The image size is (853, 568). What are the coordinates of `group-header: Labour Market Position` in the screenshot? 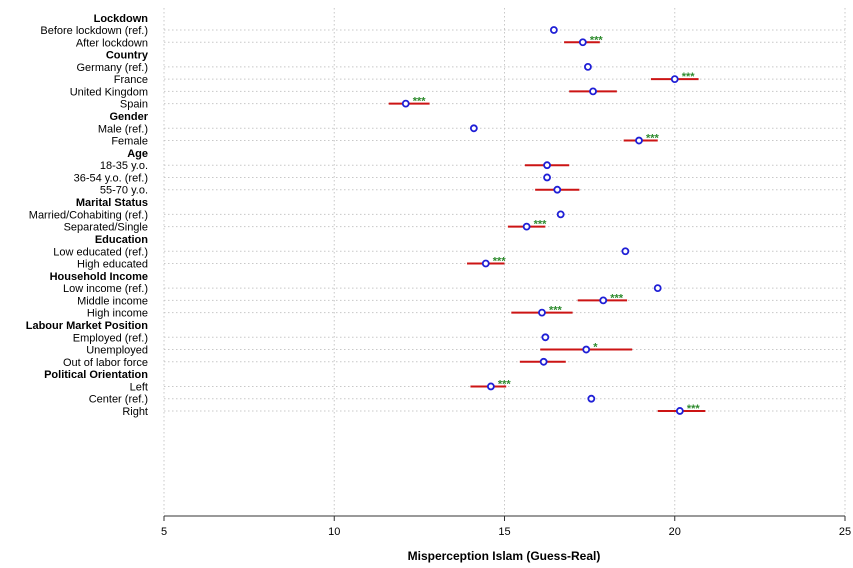 It's located at (87, 326).